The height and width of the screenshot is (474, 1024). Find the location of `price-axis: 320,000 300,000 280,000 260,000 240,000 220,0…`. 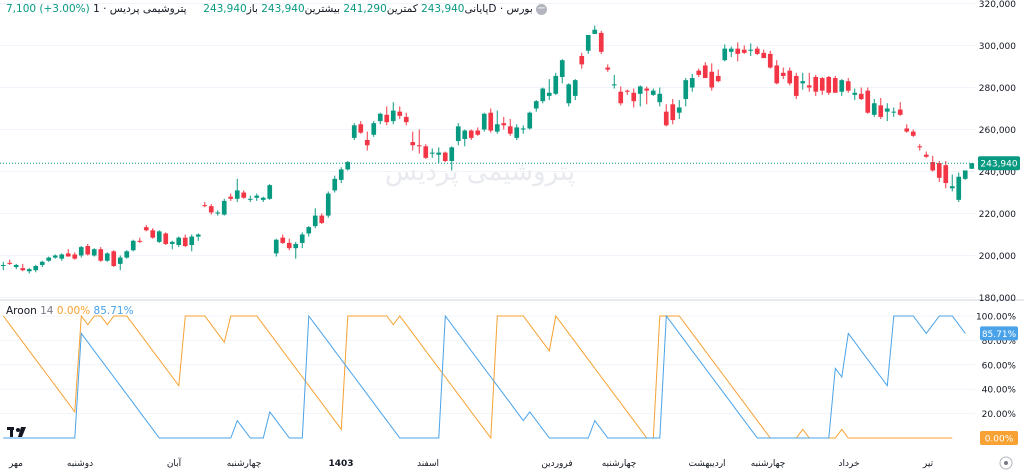

price-axis: 320,000 300,000 280,000 260,000 240,000 220,0… is located at coordinates (999, 152).